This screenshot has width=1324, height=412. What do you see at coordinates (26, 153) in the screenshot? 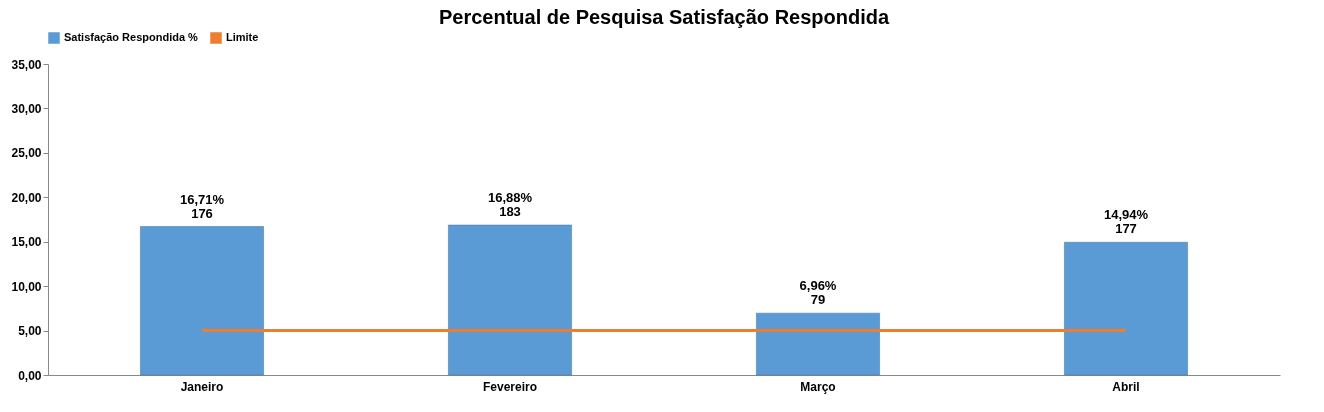
I see `y-tick-label: 25,00` at bounding box center [26, 153].